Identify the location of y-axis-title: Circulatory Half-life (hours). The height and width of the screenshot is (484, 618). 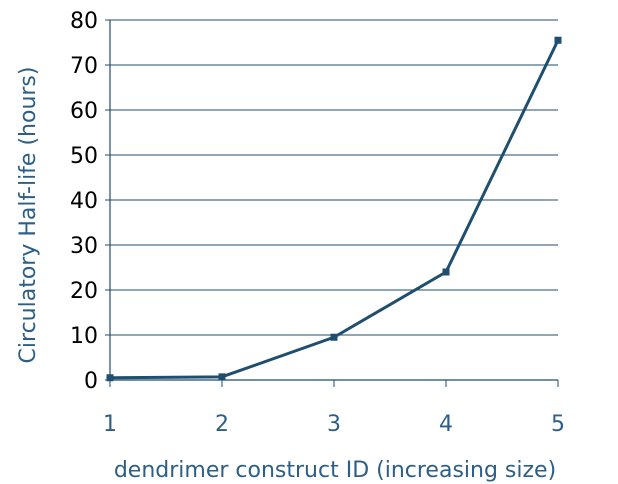
(28, 215).